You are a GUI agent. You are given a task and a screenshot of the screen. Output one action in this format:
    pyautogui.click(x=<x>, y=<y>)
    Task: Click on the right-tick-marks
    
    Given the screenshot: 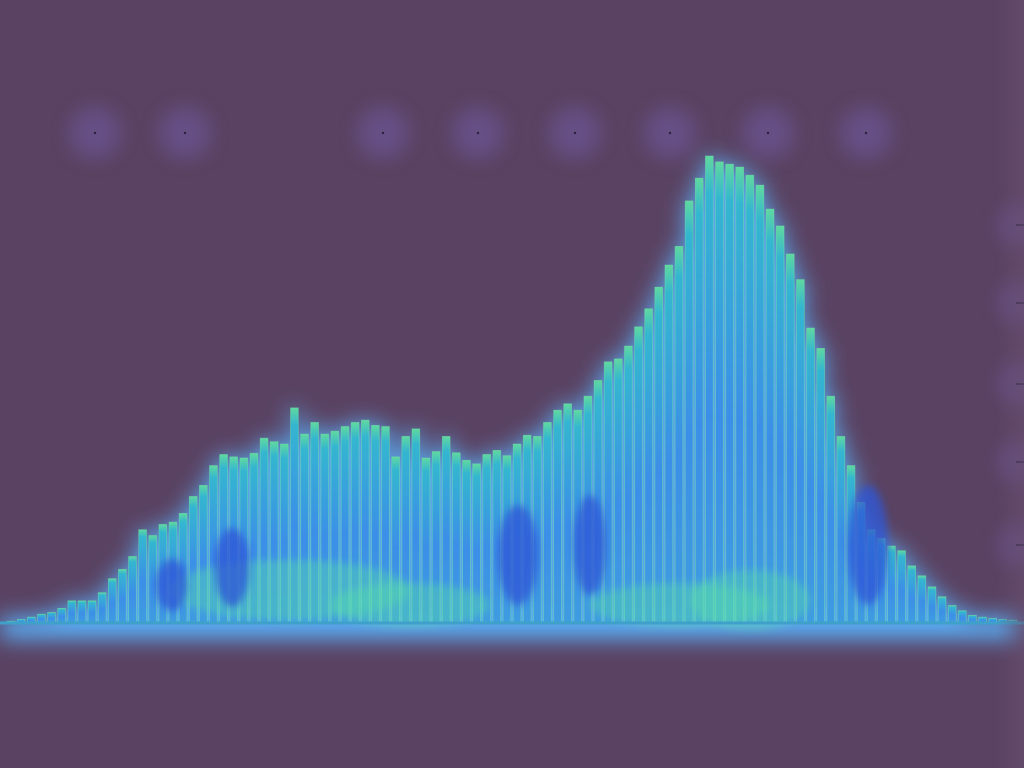 What is the action you would take?
    pyautogui.click(x=1011, y=385)
    